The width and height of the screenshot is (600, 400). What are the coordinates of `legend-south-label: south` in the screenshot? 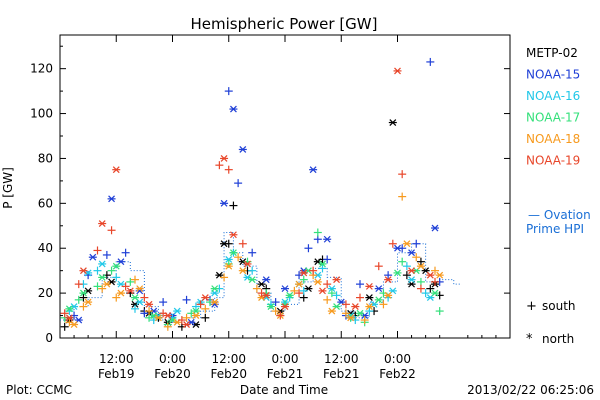 It's located at (559, 306).